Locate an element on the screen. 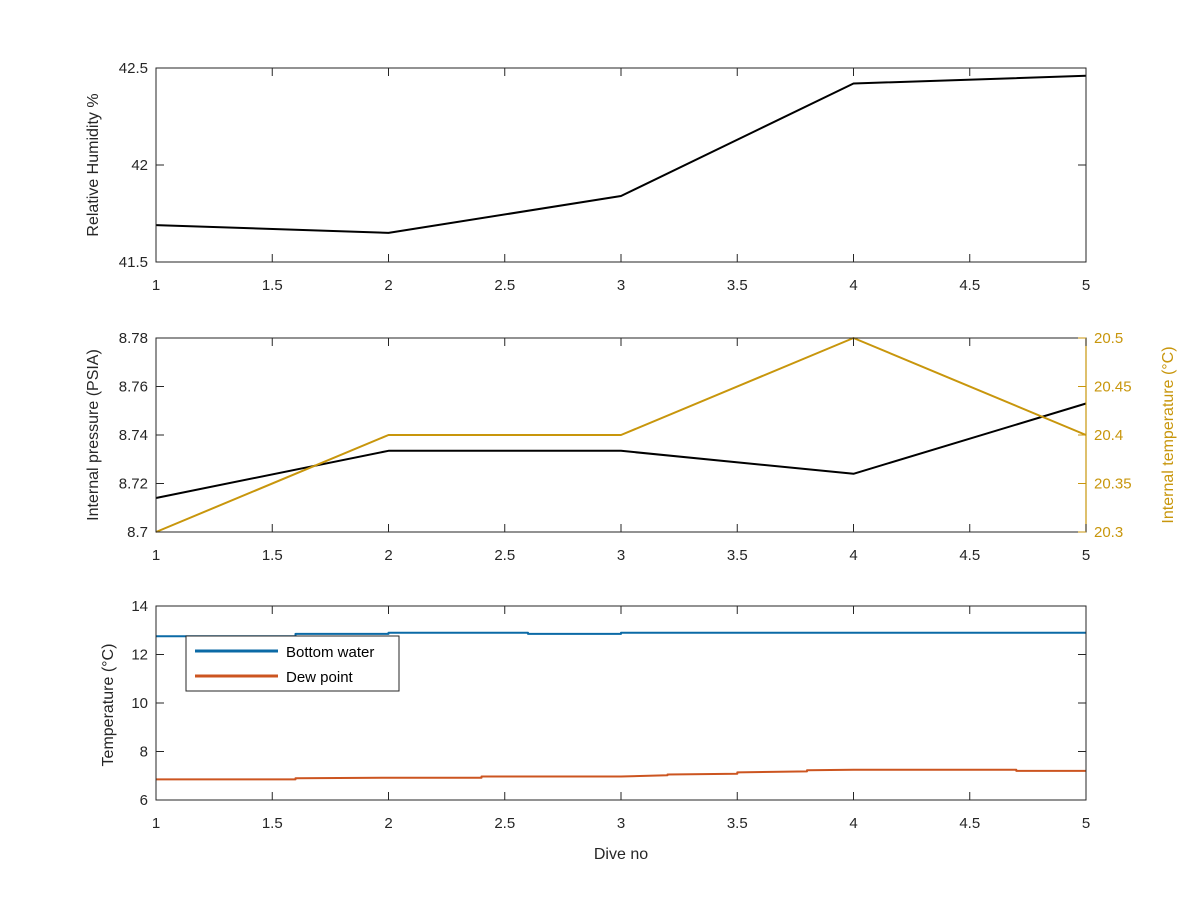 This screenshot has height=900, width=1200. humidity-x-tick-label: 4 is located at coordinates (853, 285).